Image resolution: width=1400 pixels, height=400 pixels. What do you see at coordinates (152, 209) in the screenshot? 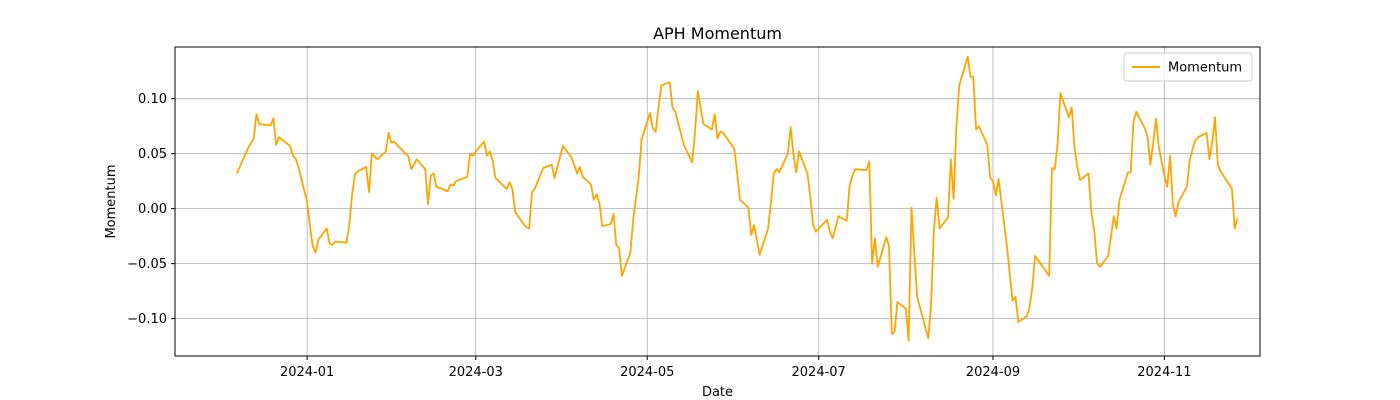
I see `y-tick-label: 0.00` at bounding box center [152, 209].